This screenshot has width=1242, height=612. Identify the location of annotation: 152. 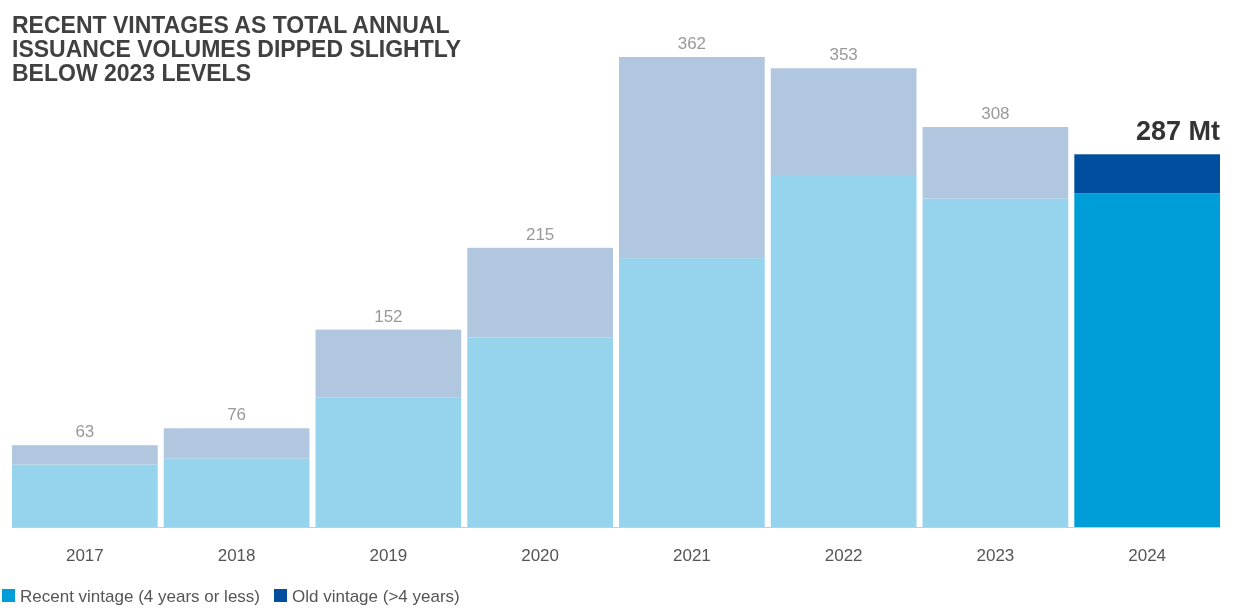
(388, 316).